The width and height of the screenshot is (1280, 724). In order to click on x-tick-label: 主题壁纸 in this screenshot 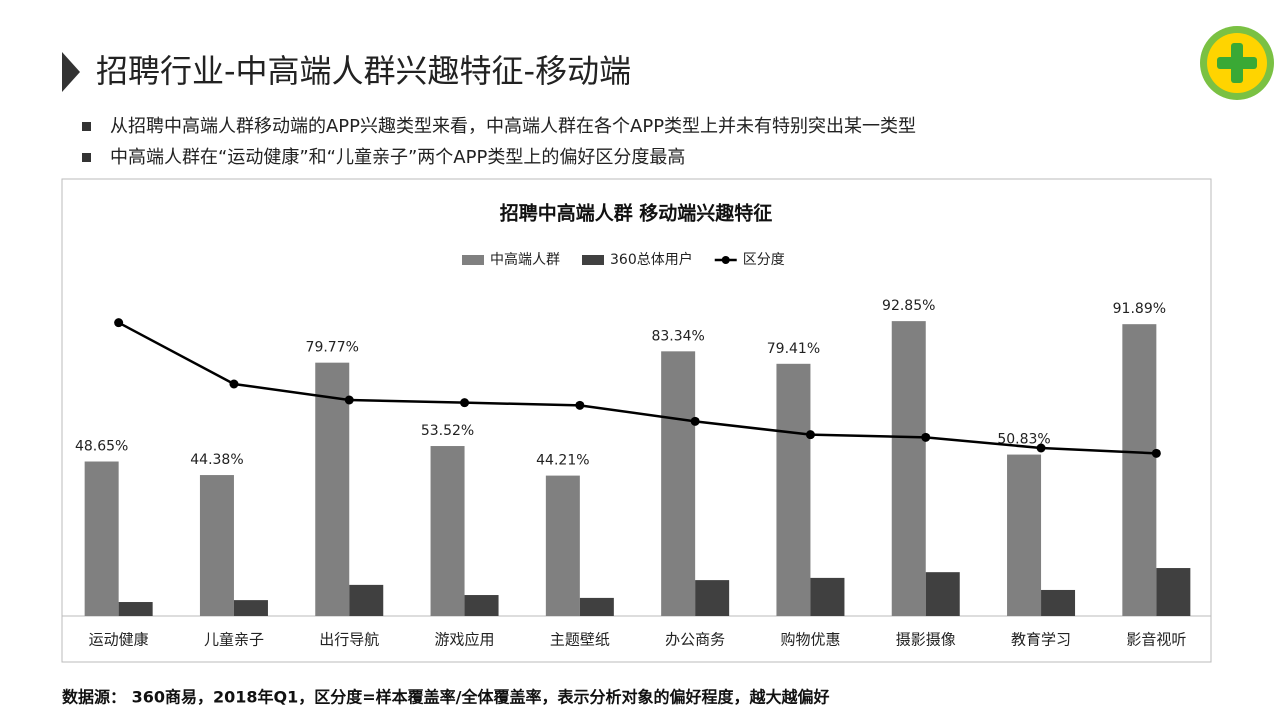, I will do `click(580, 640)`.